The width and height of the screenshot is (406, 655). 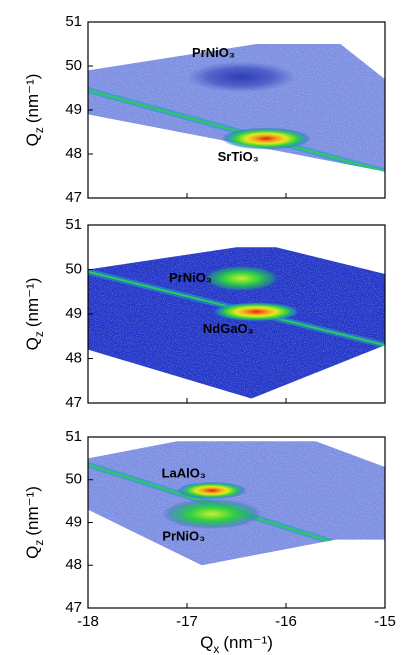 I want to click on axis-label: Qx (nm⁻¹), so click(x=236, y=644).